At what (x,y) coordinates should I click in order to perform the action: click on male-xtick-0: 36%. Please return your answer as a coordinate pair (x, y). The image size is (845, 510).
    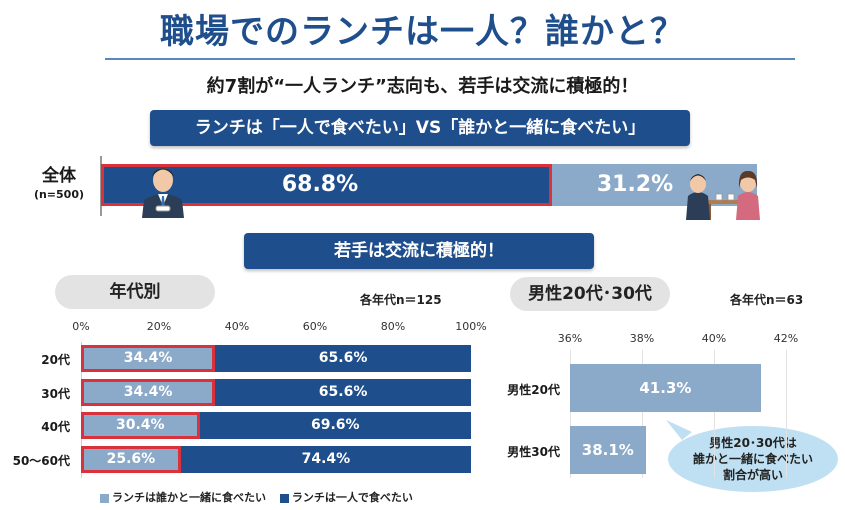
    Looking at the image, I should click on (570, 338).